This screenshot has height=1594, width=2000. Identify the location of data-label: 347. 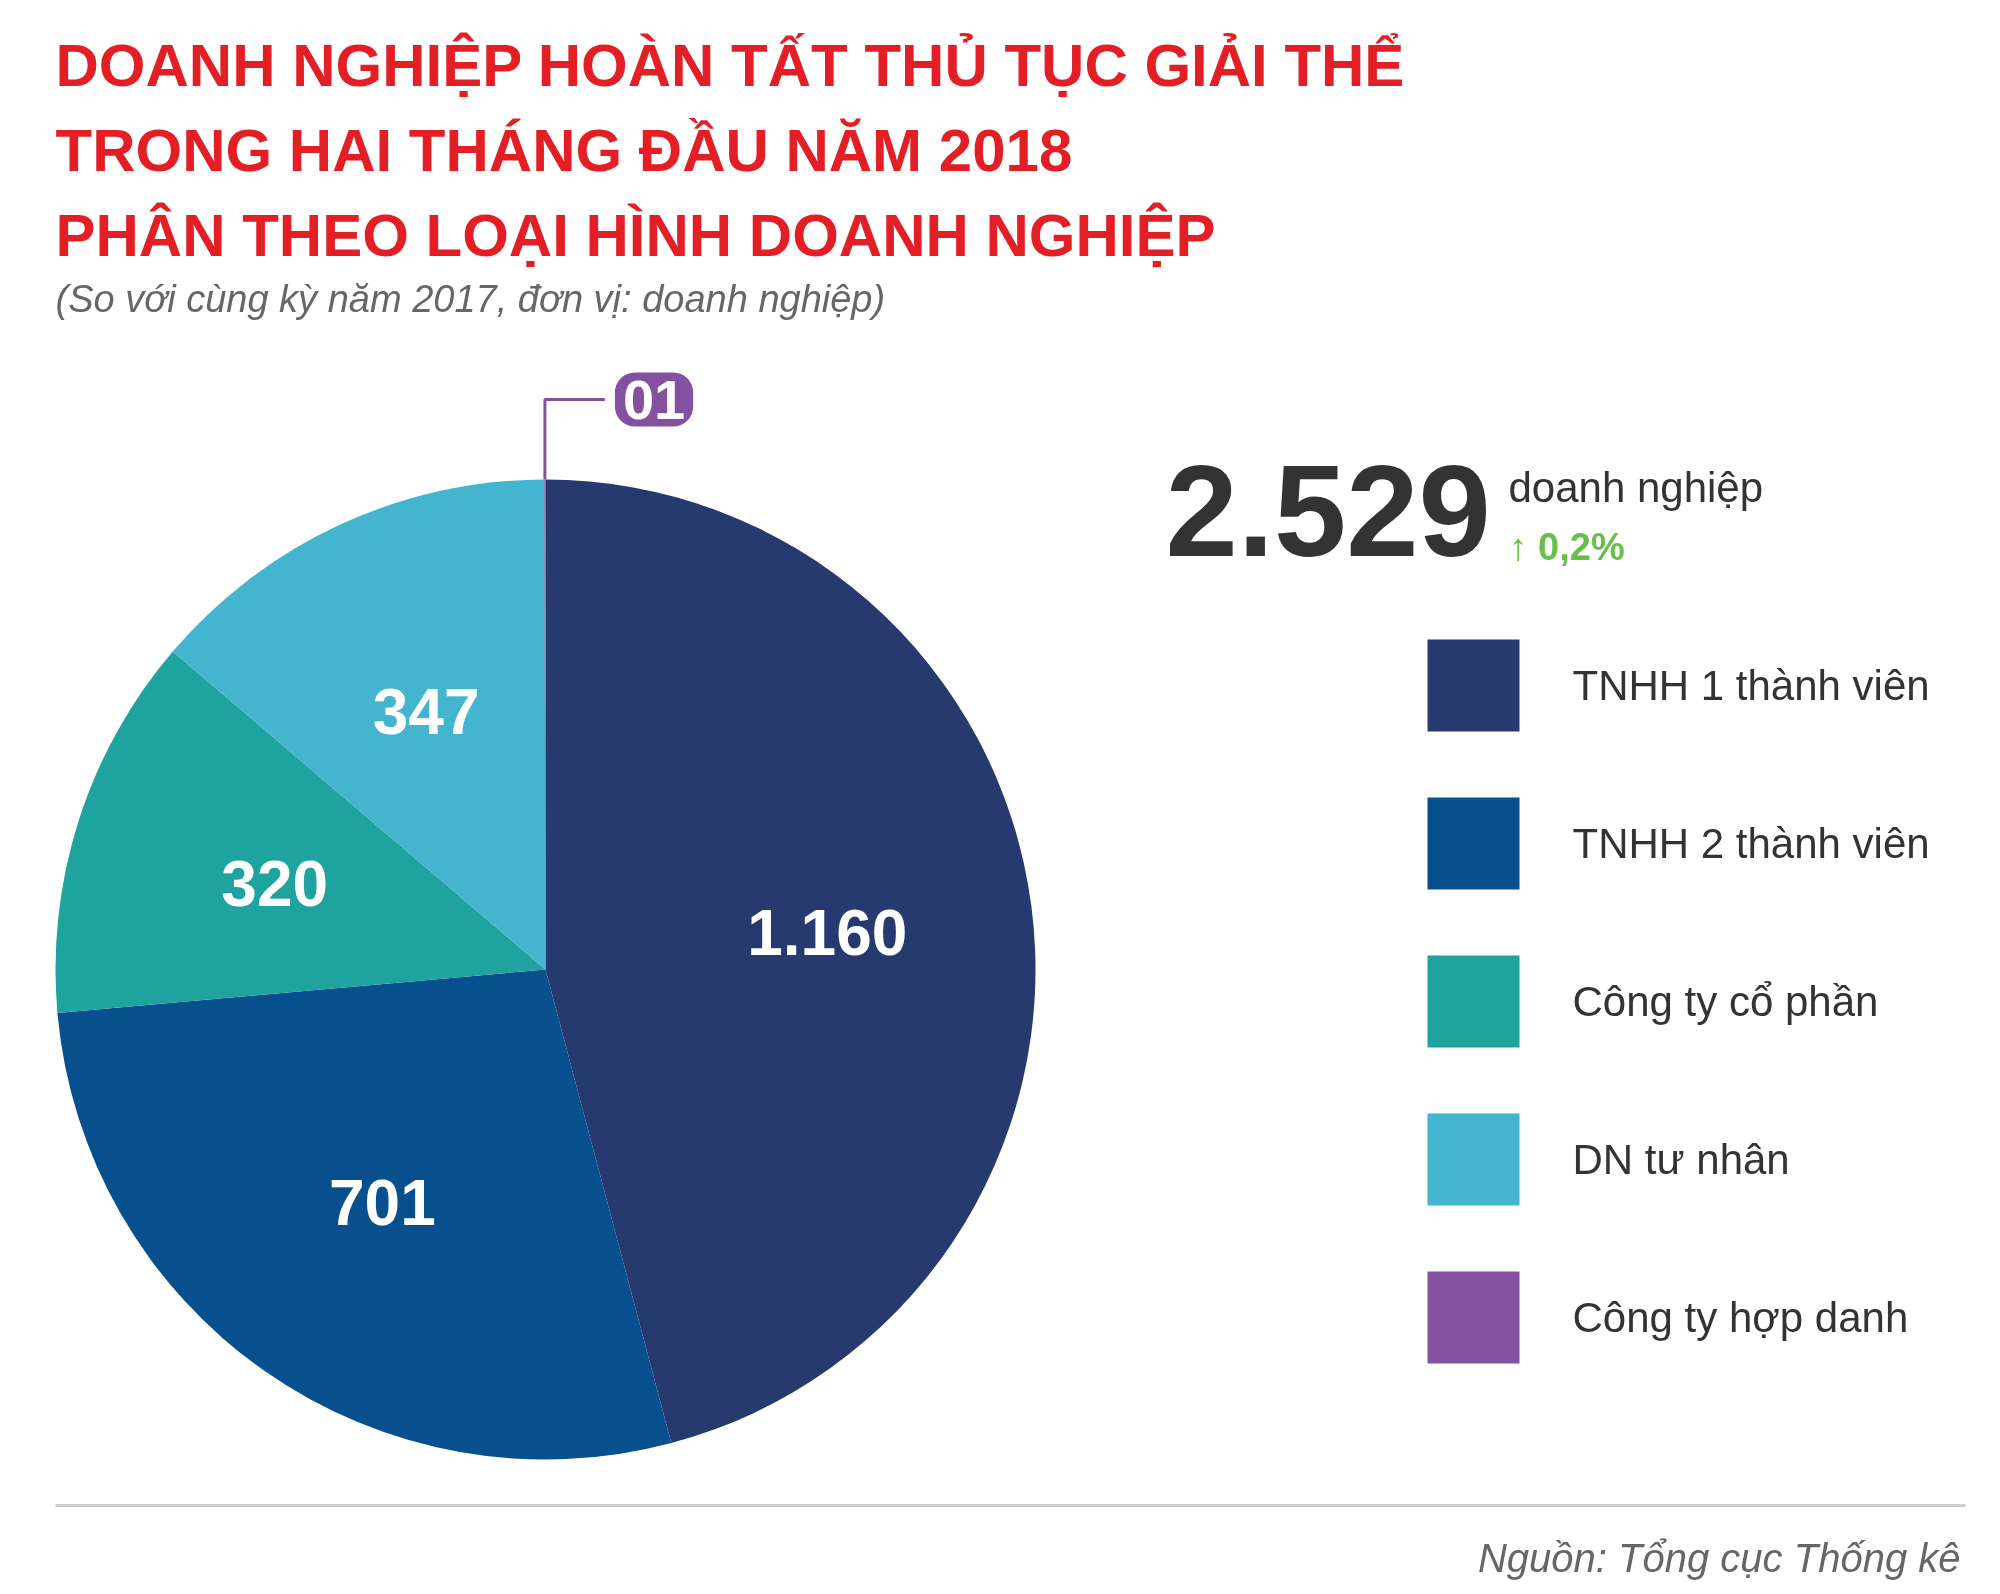
(426, 712).